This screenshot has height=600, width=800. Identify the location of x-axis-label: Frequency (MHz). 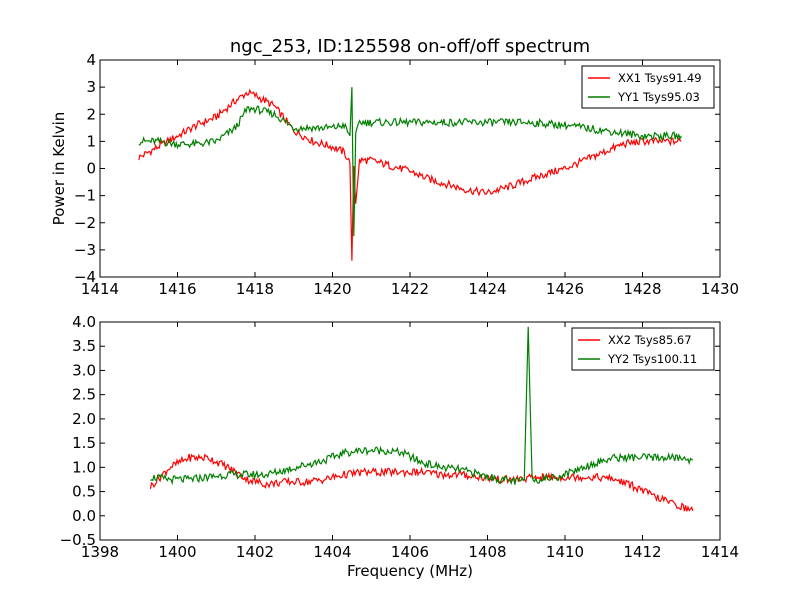
(410, 571).